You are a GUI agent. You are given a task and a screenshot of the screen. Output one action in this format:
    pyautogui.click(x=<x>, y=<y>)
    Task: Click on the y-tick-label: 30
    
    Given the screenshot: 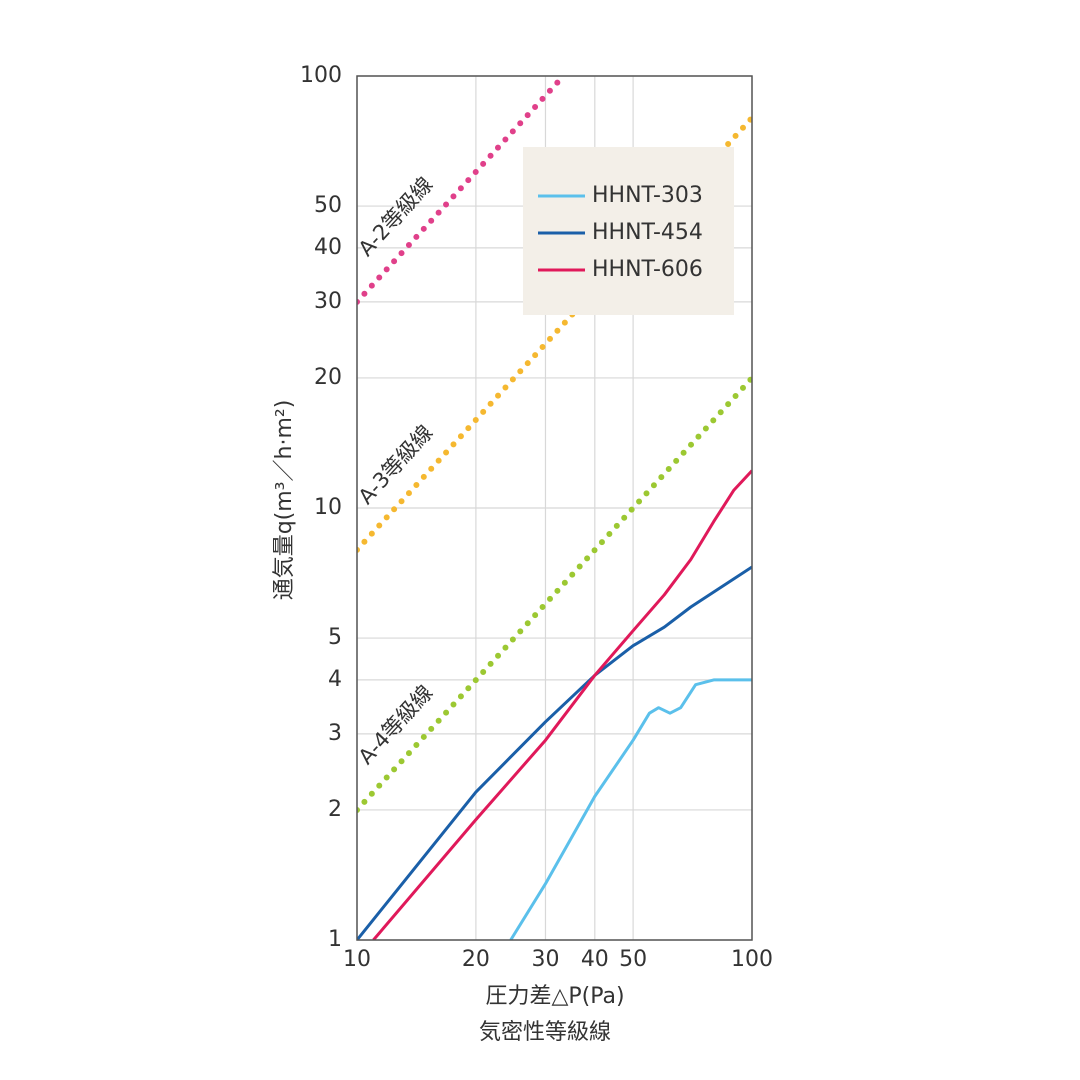 What is the action you would take?
    pyautogui.click(x=328, y=301)
    